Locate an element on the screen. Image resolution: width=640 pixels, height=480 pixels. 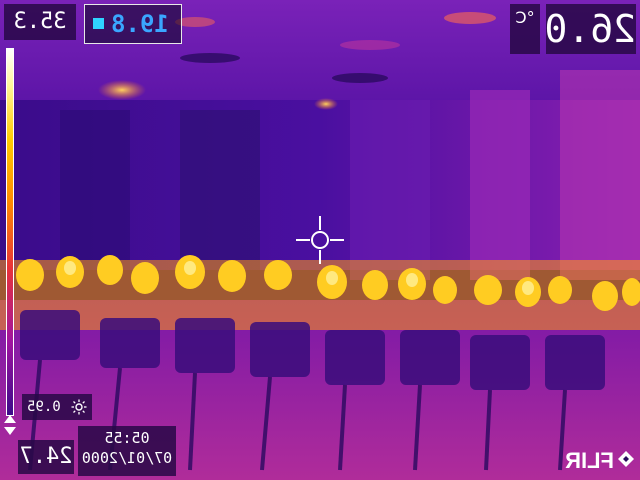
flir-logo: FLIR is located at coordinates (599, 460).